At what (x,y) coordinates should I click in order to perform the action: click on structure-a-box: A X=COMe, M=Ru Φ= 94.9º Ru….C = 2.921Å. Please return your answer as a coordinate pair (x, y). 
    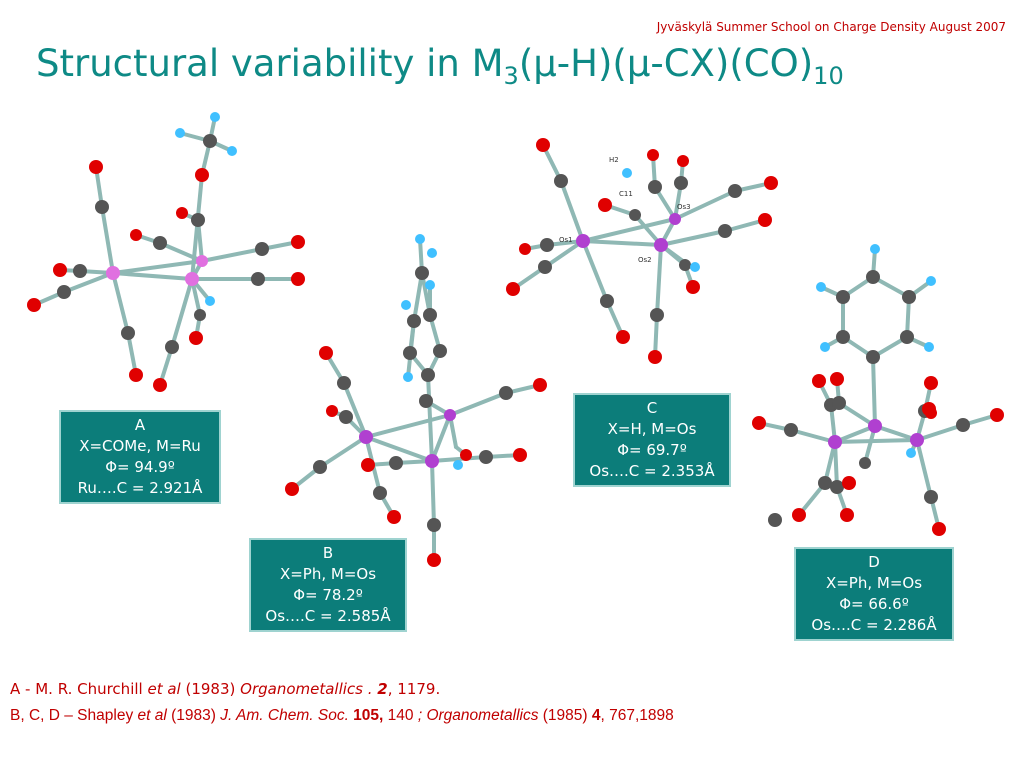
    Looking at the image, I should click on (140, 457).